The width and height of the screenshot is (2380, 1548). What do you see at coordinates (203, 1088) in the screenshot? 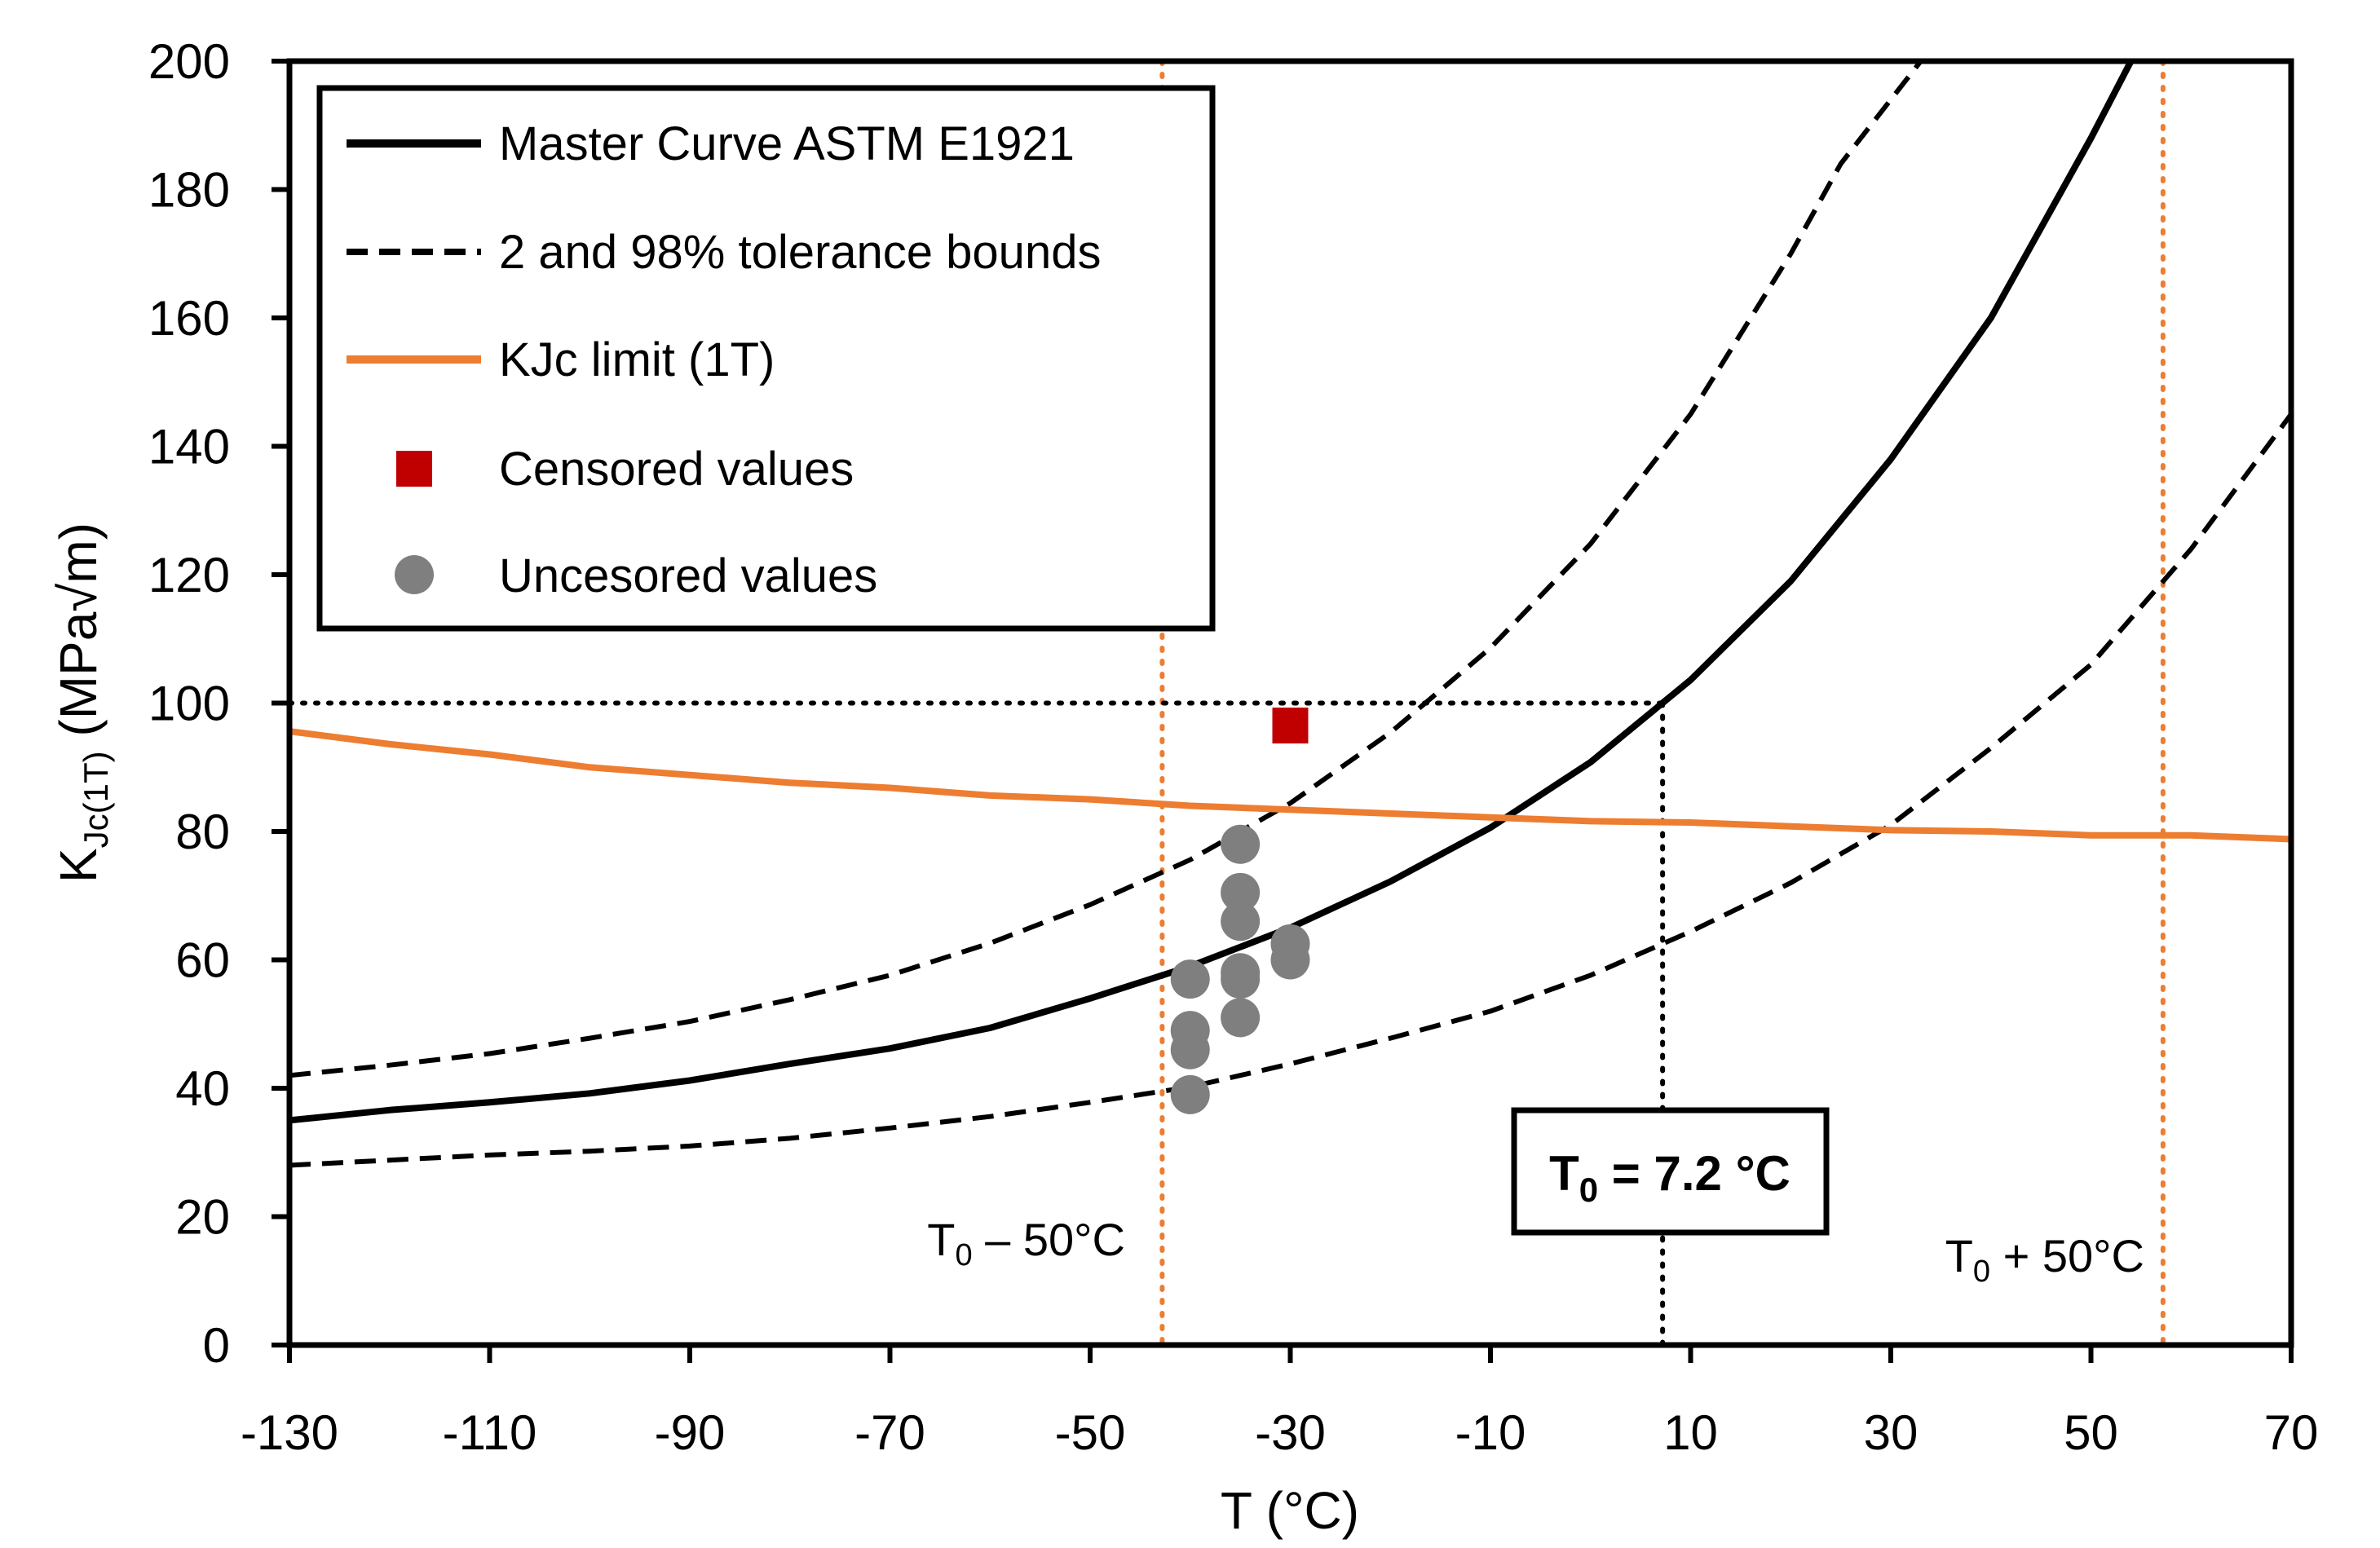
I see `y-tick-label: 40` at bounding box center [203, 1088].